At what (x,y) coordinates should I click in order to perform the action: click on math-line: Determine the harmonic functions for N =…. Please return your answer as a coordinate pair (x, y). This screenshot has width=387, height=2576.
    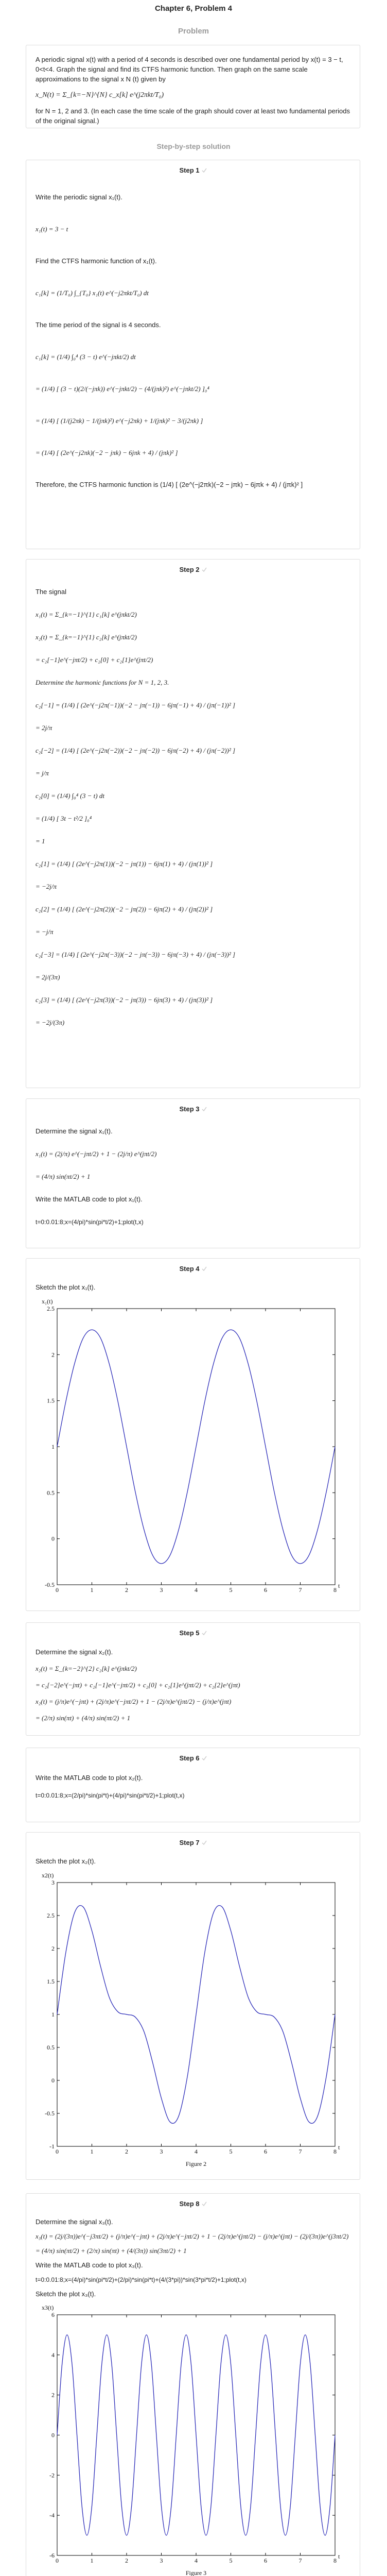
    Looking at the image, I should click on (103, 682).